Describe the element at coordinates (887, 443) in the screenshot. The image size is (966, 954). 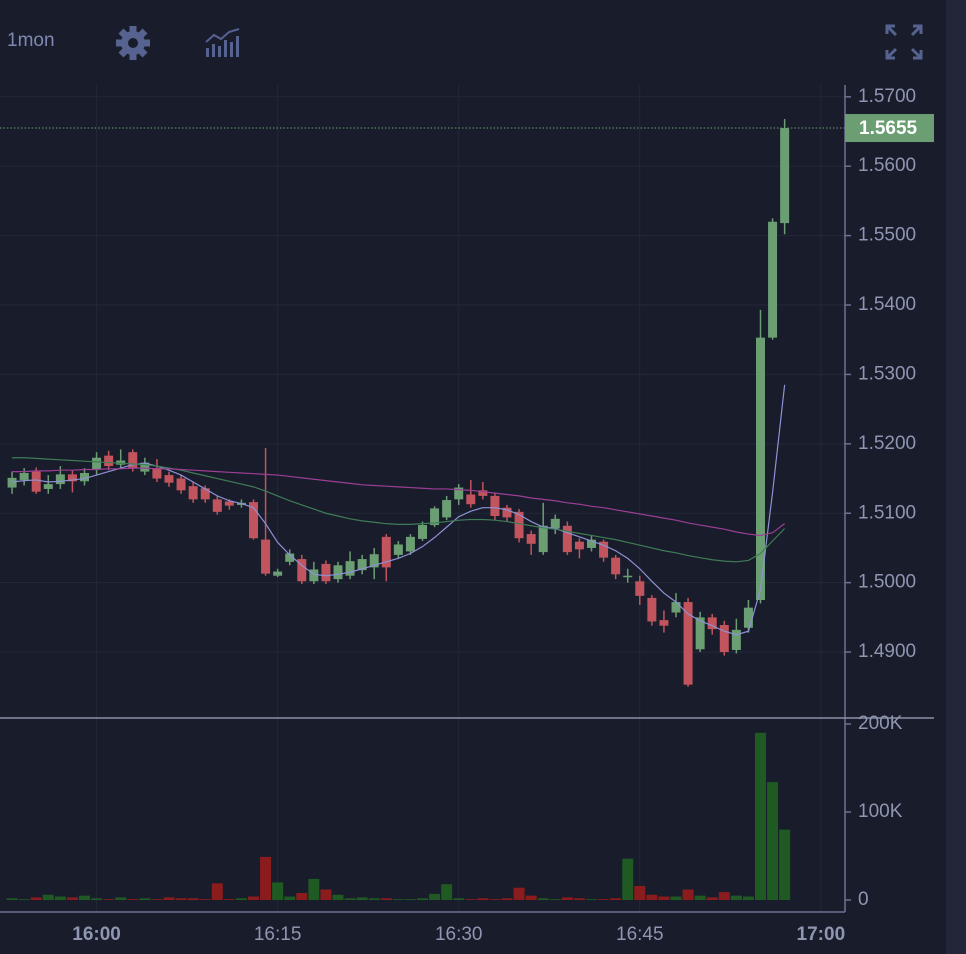
I see `y-tick-label: 1.5200` at that location.